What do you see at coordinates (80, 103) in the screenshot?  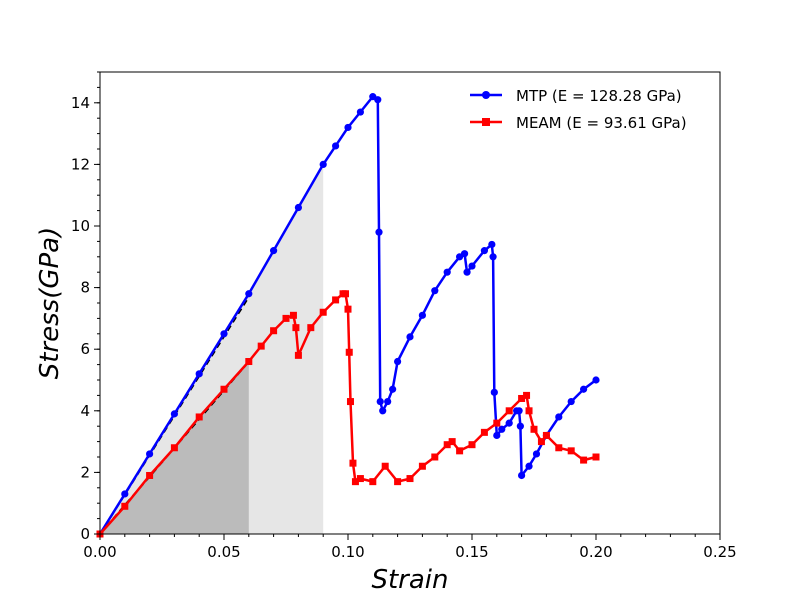 I see `y-tick-label: 14` at bounding box center [80, 103].